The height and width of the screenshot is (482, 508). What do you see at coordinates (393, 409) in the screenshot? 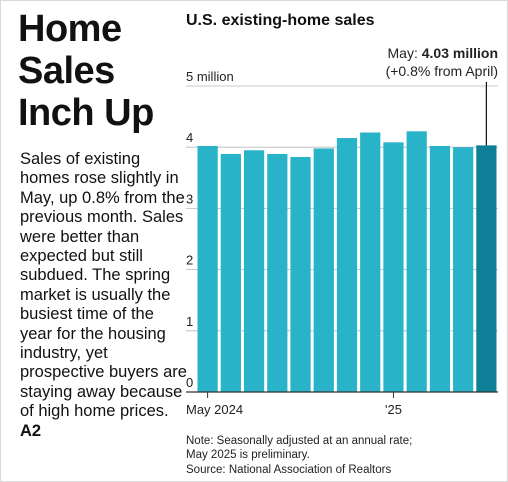
I see `x-tick-label: '25` at bounding box center [393, 409].